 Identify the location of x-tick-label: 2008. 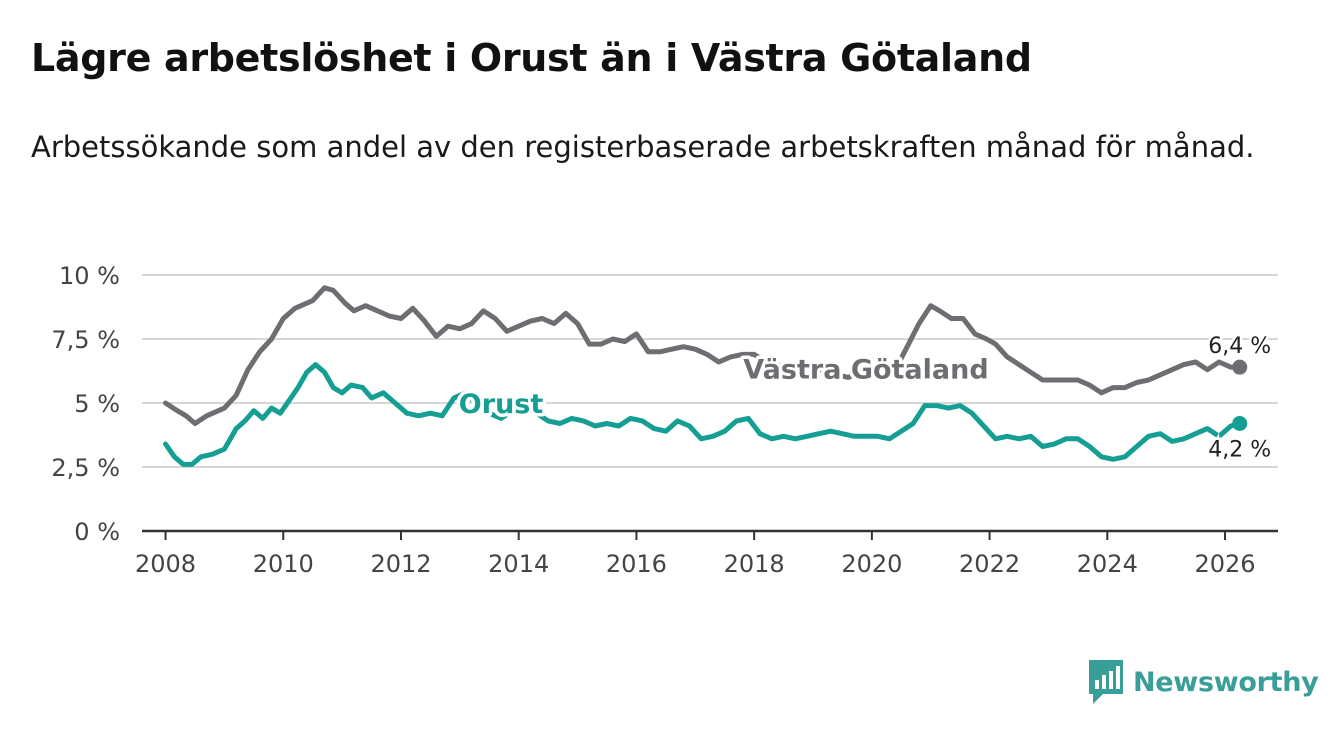
(165, 564).